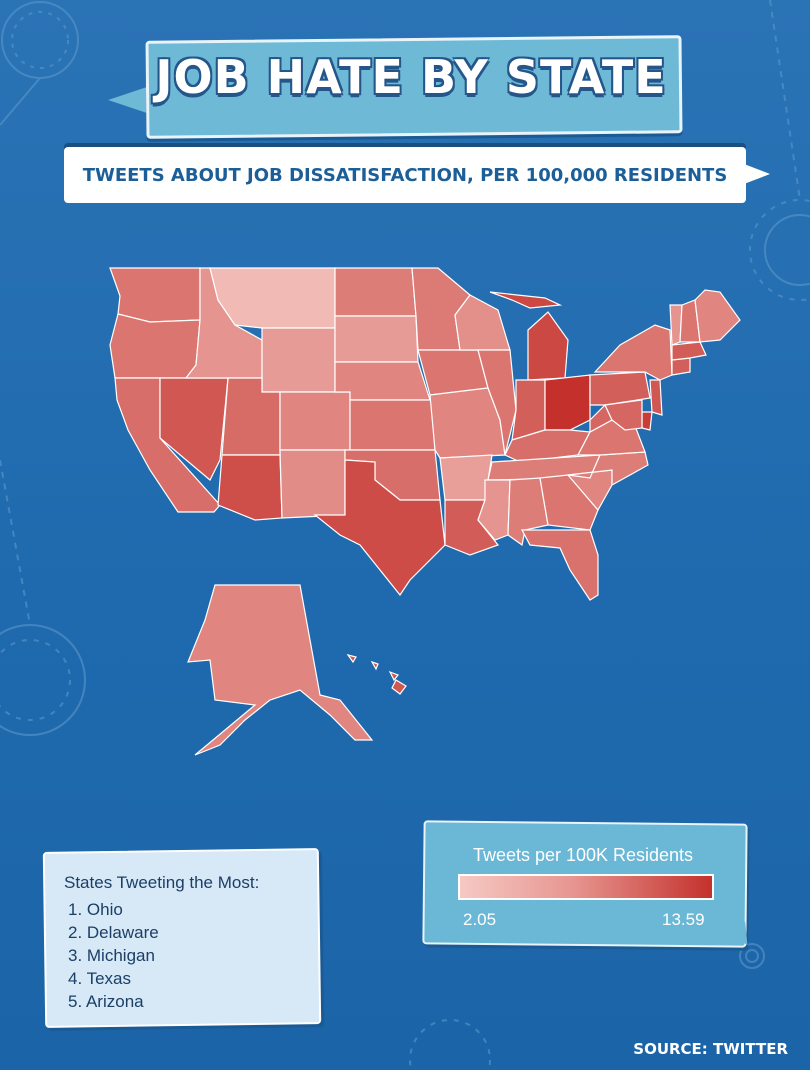 The width and height of the screenshot is (810, 1070). What do you see at coordinates (111, 955) in the screenshot?
I see `top-states-item: 3. Michigan` at bounding box center [111, 955].